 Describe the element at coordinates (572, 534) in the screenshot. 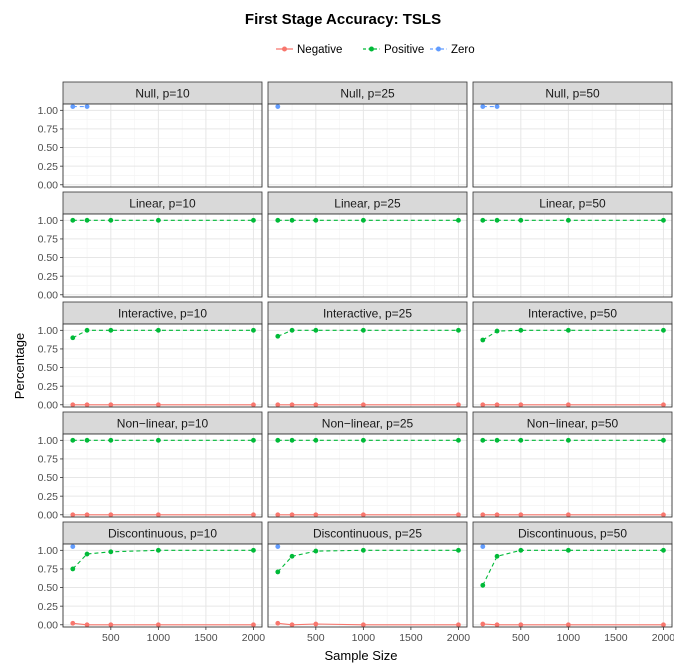

I see `panel-strip-label: Discontinuous, p=50` at that location.